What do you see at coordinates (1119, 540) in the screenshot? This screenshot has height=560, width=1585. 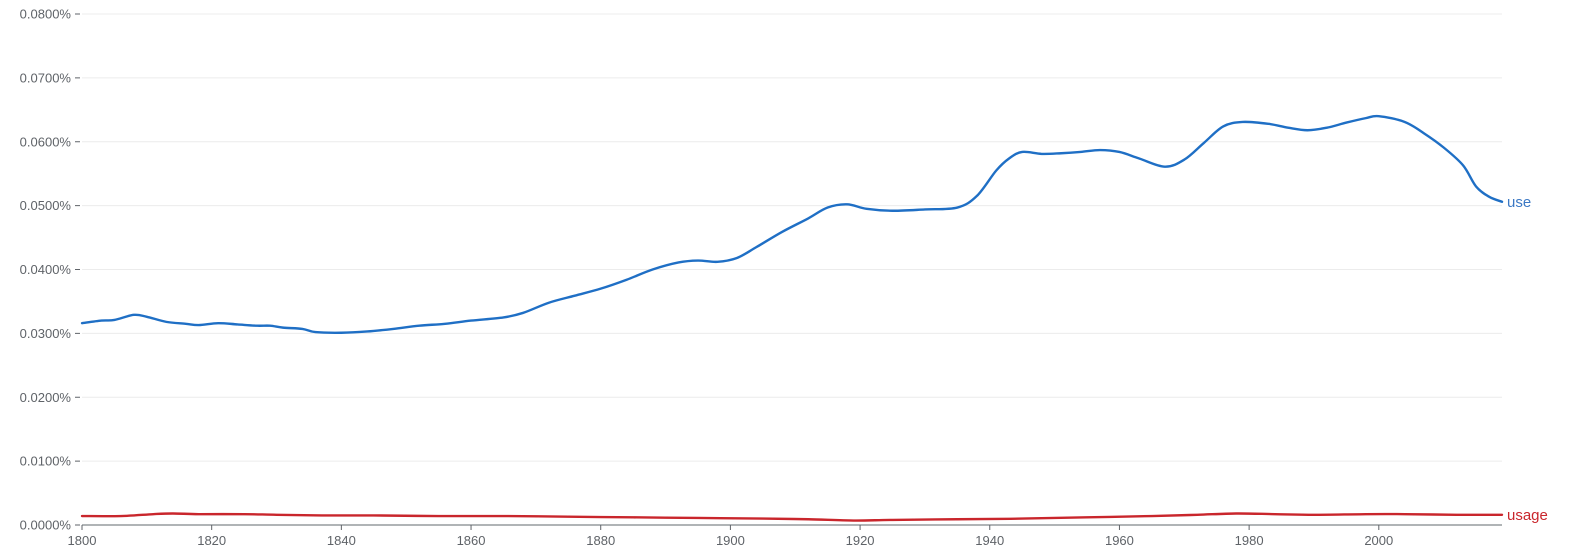 I see `x-tick-label: 1960` at bounding box center [1119, 540].